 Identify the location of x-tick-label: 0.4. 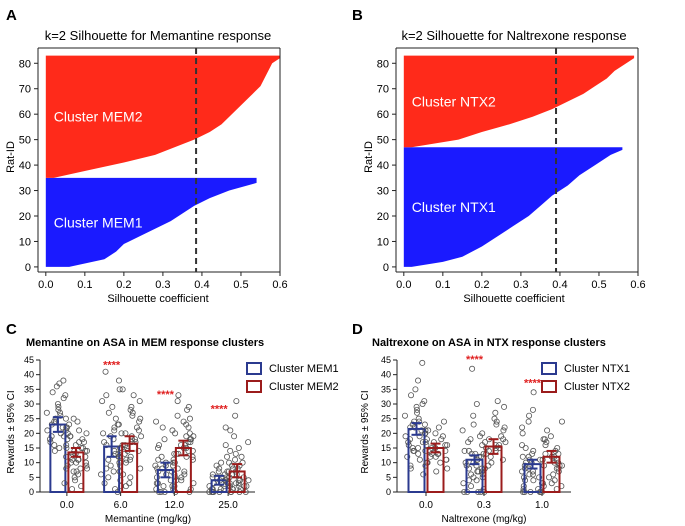
(201, 285).